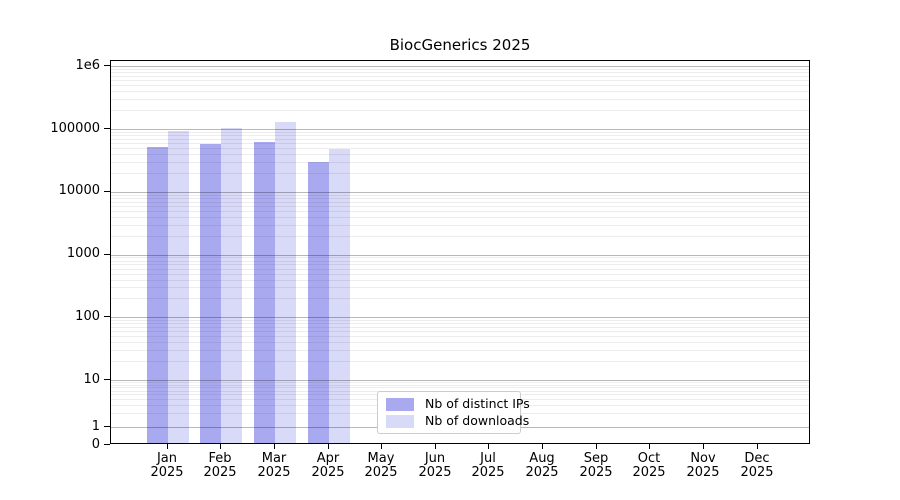 The height and width of the screenshot is (500, 900). I want to click on x-tick-label-sep: Sep 2025, so click(596, 466).